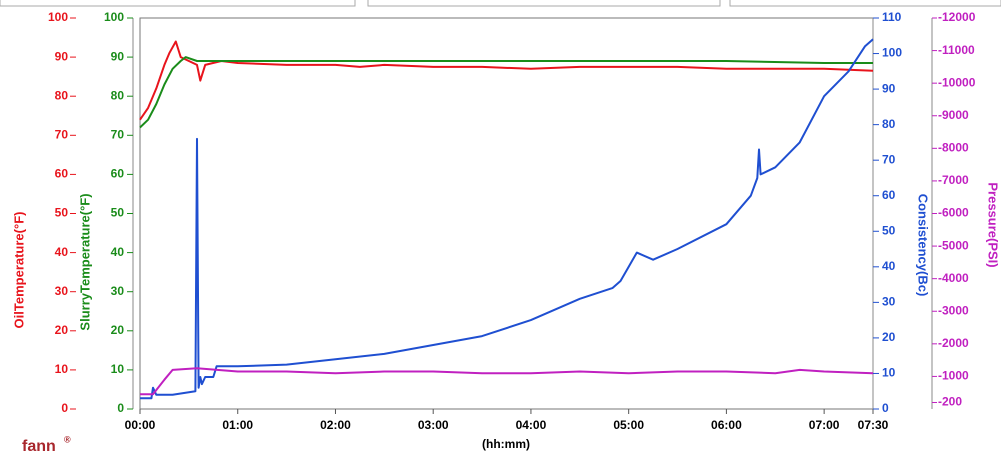  I want to click on y-tick-label: 110, so click(892, 17).